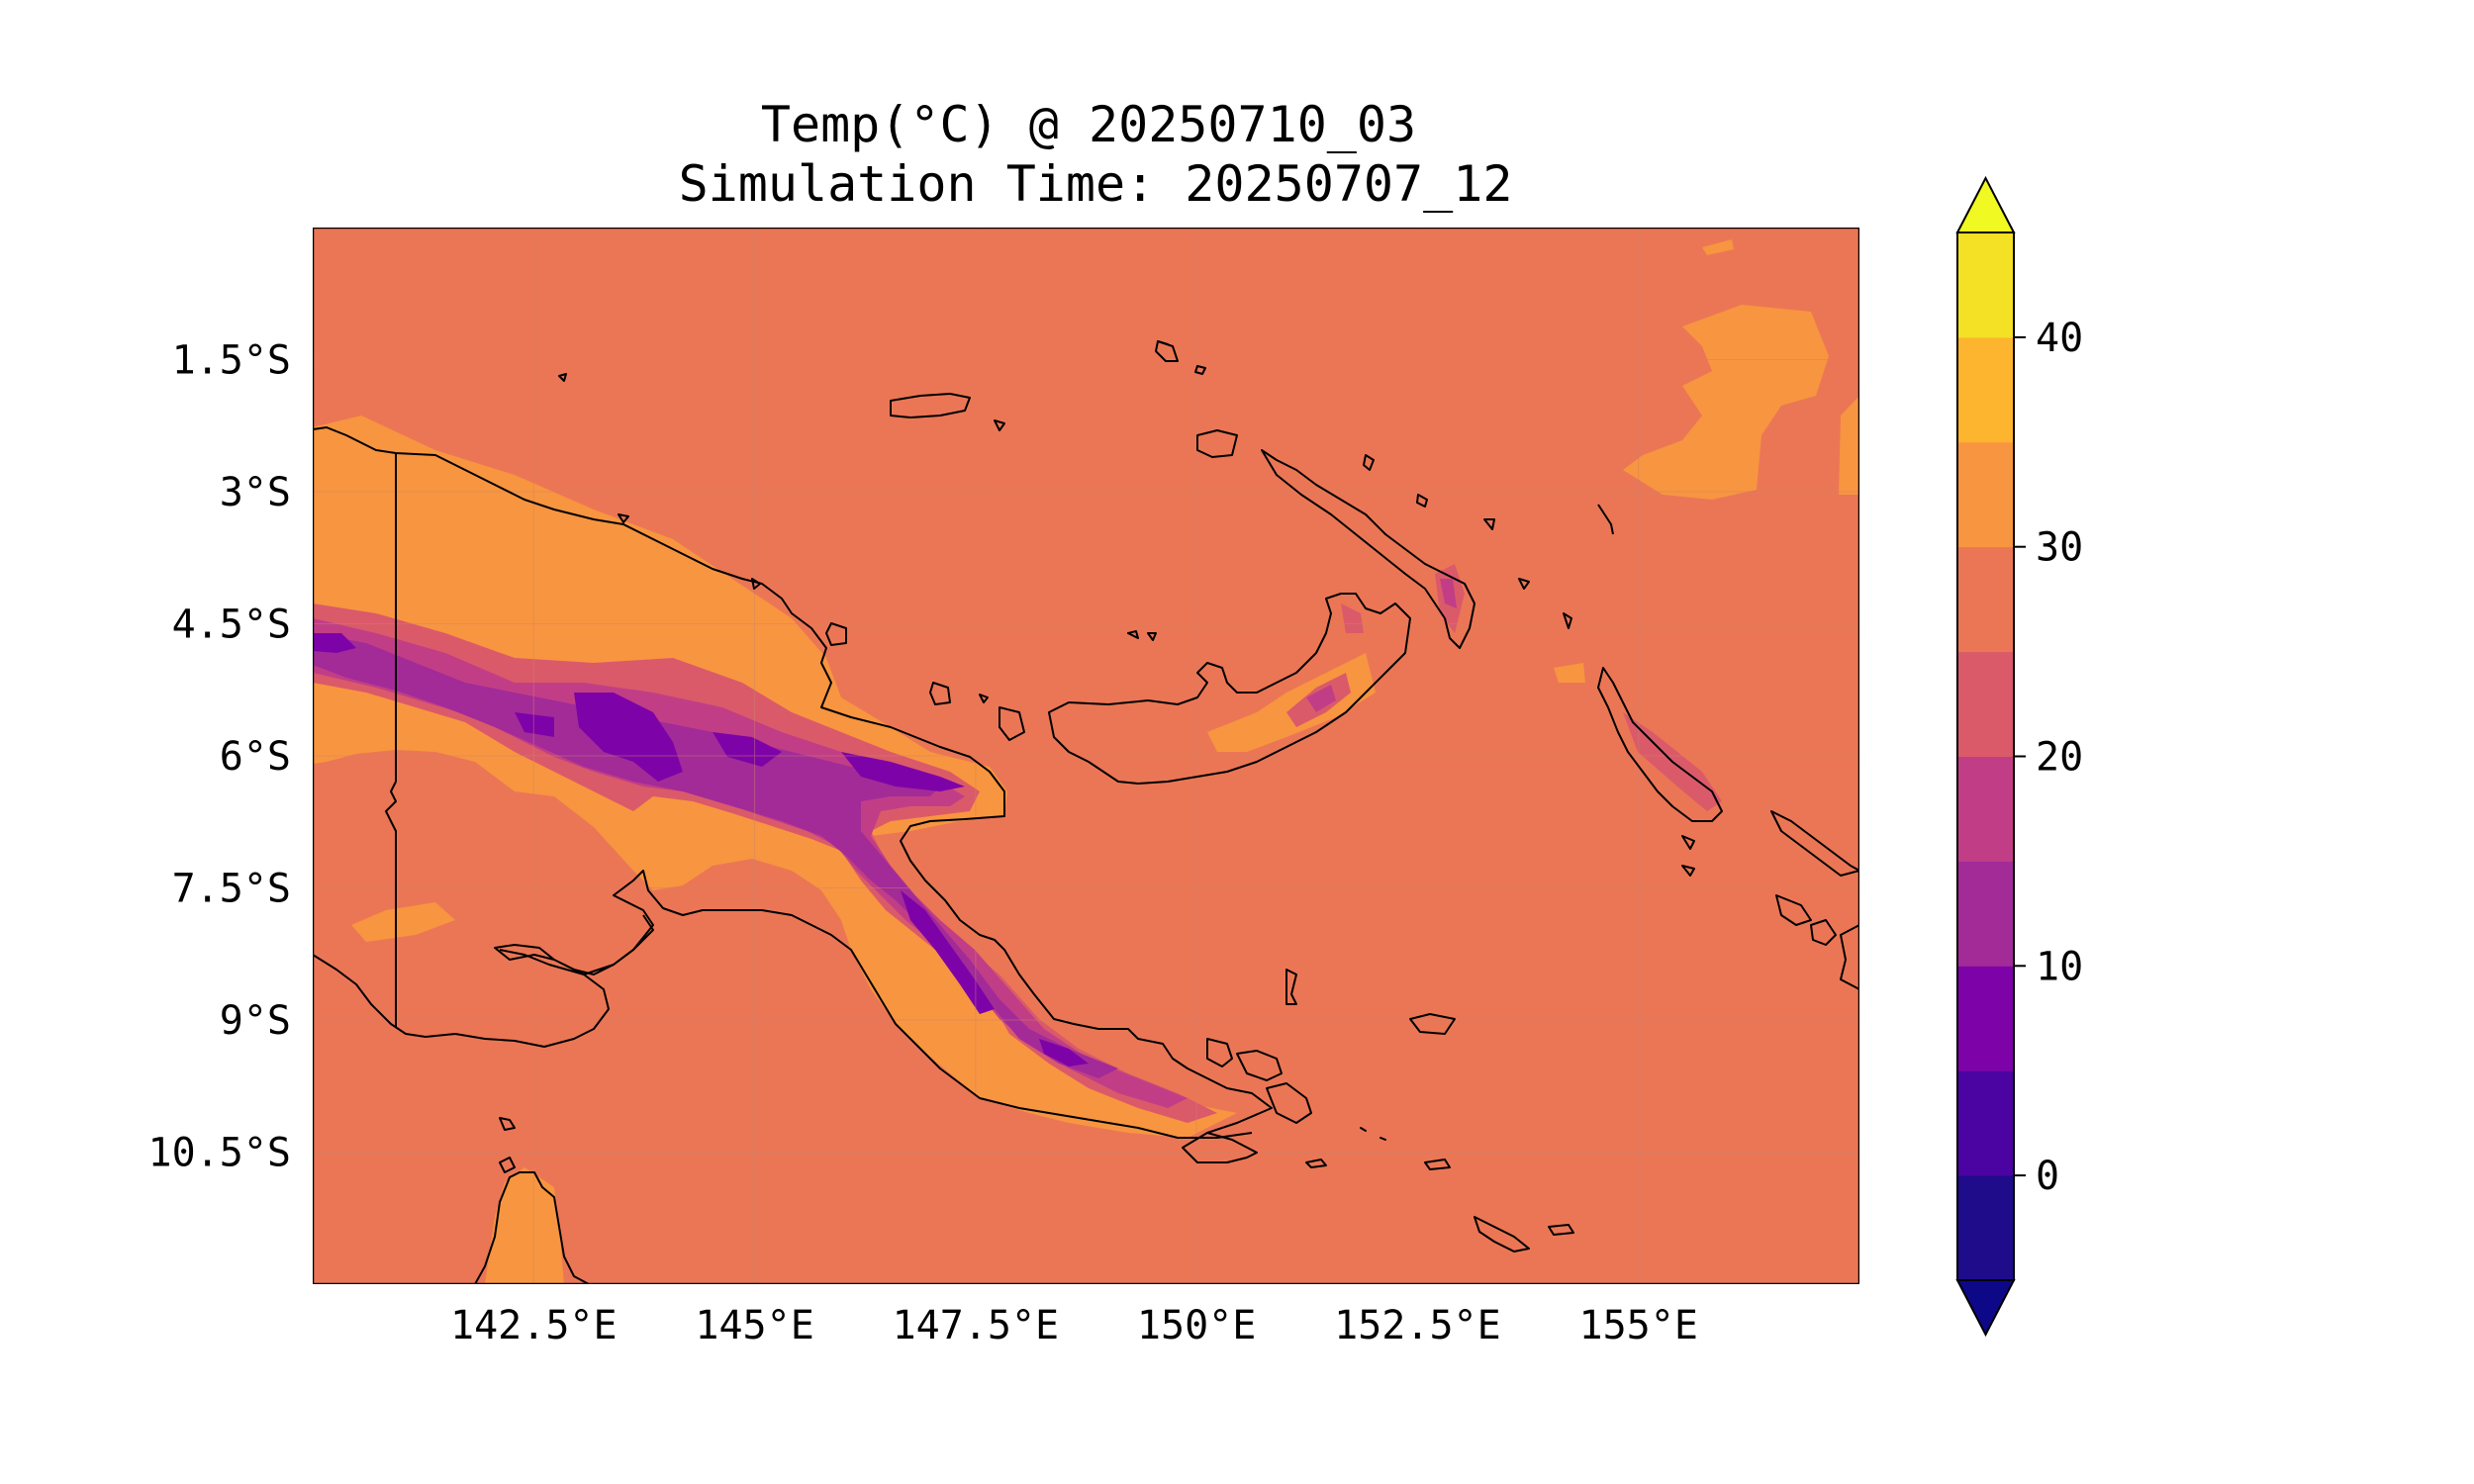 This screenshot has height=1484, width=2474. What do you see at coordinates (2059, 966) in the screenshot?
I see `colorbar-tick-label-1: 10` at bounding box center [2059, 966].